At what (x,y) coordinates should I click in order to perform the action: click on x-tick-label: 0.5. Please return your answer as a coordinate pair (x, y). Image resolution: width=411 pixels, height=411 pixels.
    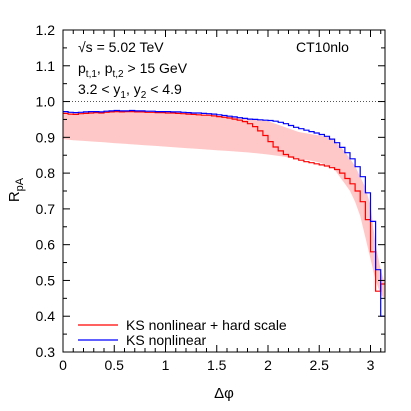
    Looking at the image, I should click on (115, 365).